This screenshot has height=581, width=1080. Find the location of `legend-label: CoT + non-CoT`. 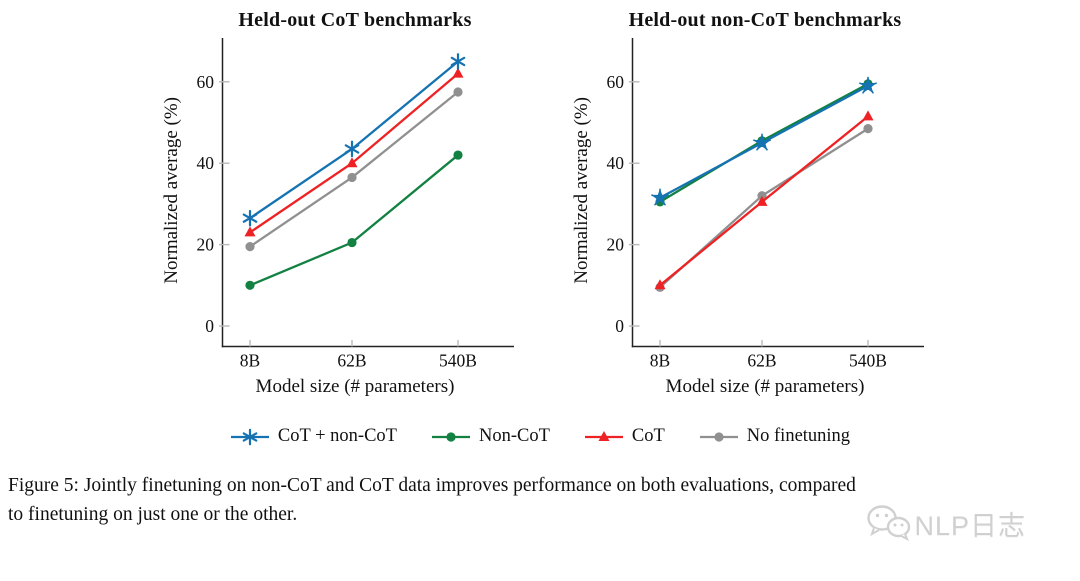

legend-label: CoT + non-CoT is located at coordinates (337, 436).